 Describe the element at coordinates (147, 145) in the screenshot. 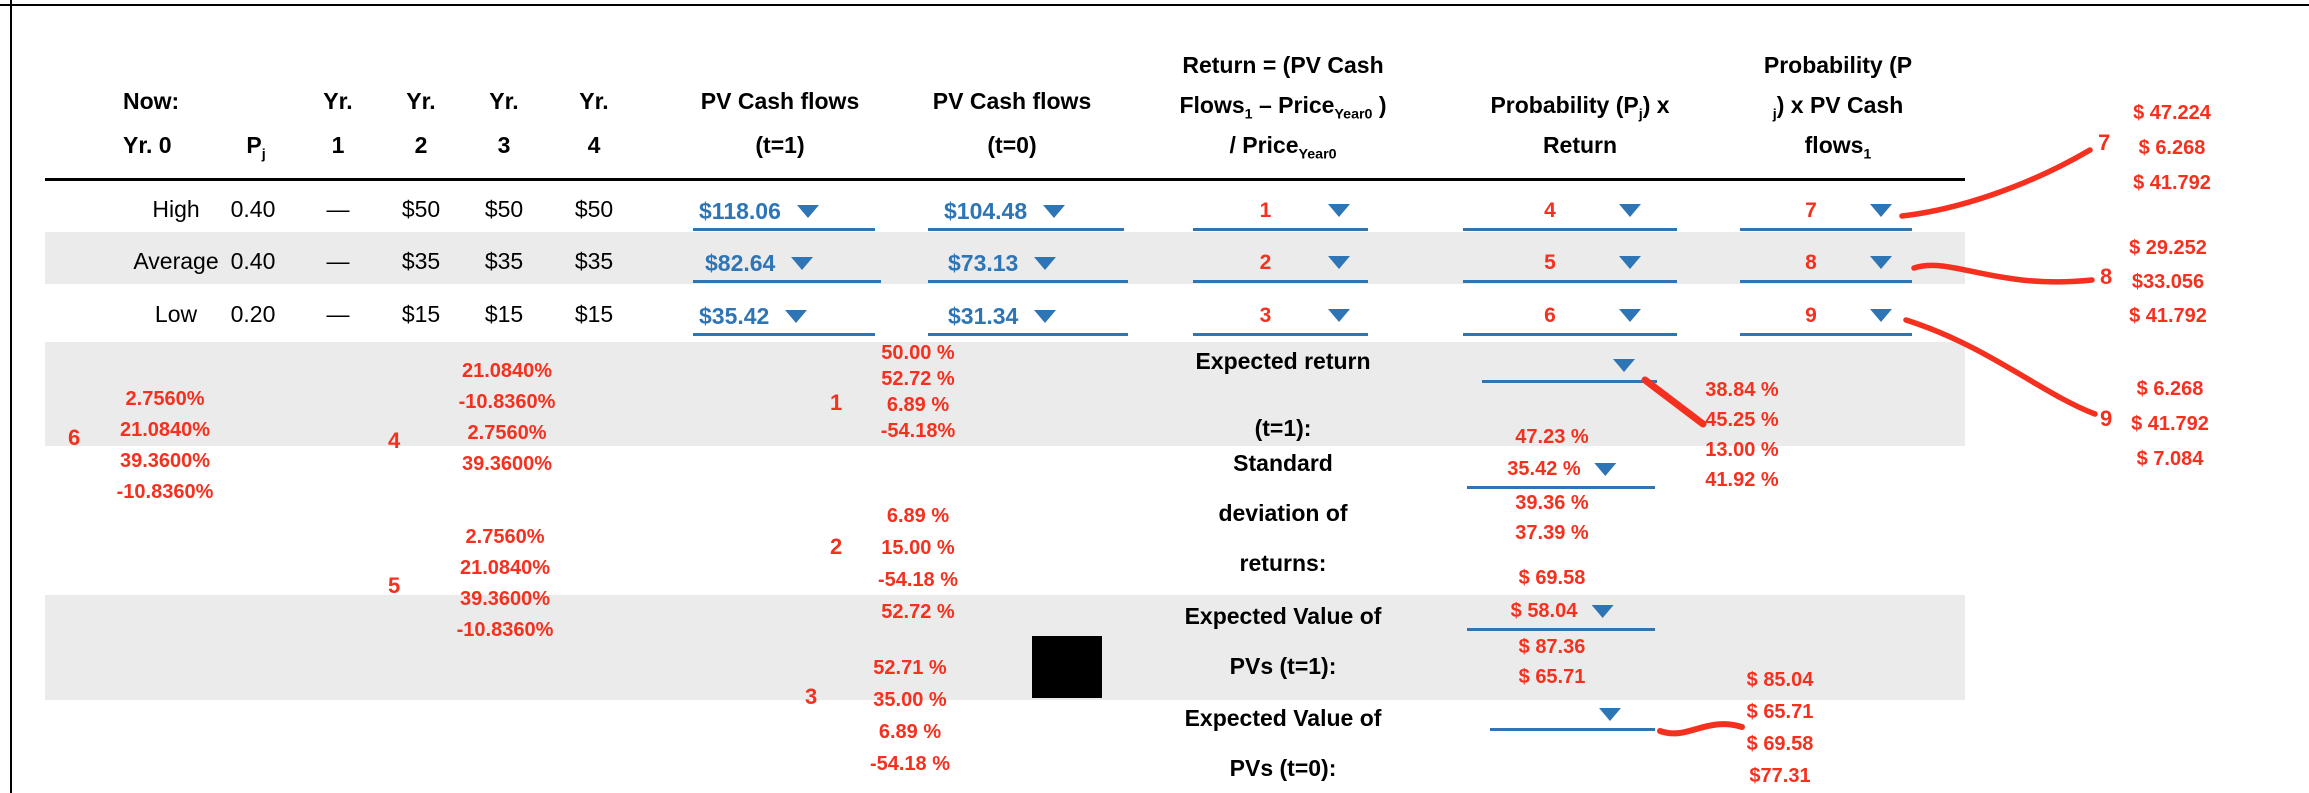

I see `header-now-line2: Yr. 0` at that location.